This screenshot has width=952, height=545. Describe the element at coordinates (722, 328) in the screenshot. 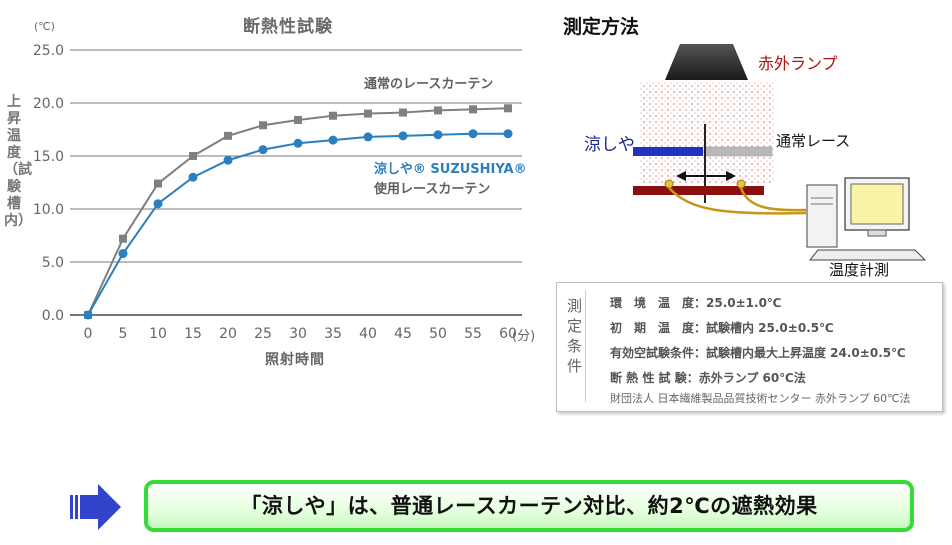

I see `condition-row: 初 期 温 度：試験槽内 25.0±0.5℃` at that location.